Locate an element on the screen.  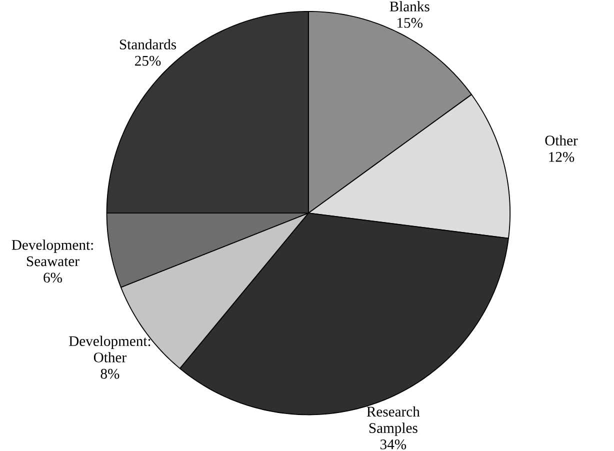
slice-label: Blanks is located at coordinates (410, 6).